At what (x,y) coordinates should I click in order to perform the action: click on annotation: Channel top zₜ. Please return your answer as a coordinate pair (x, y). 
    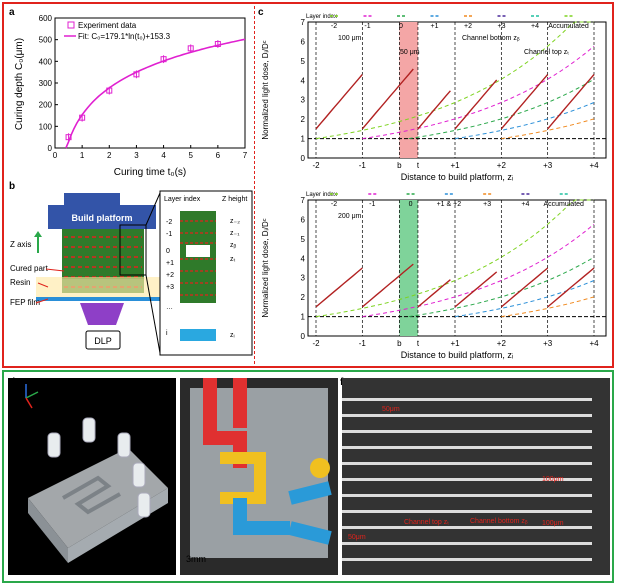
    Looking at the image, I should click on (546, 52).